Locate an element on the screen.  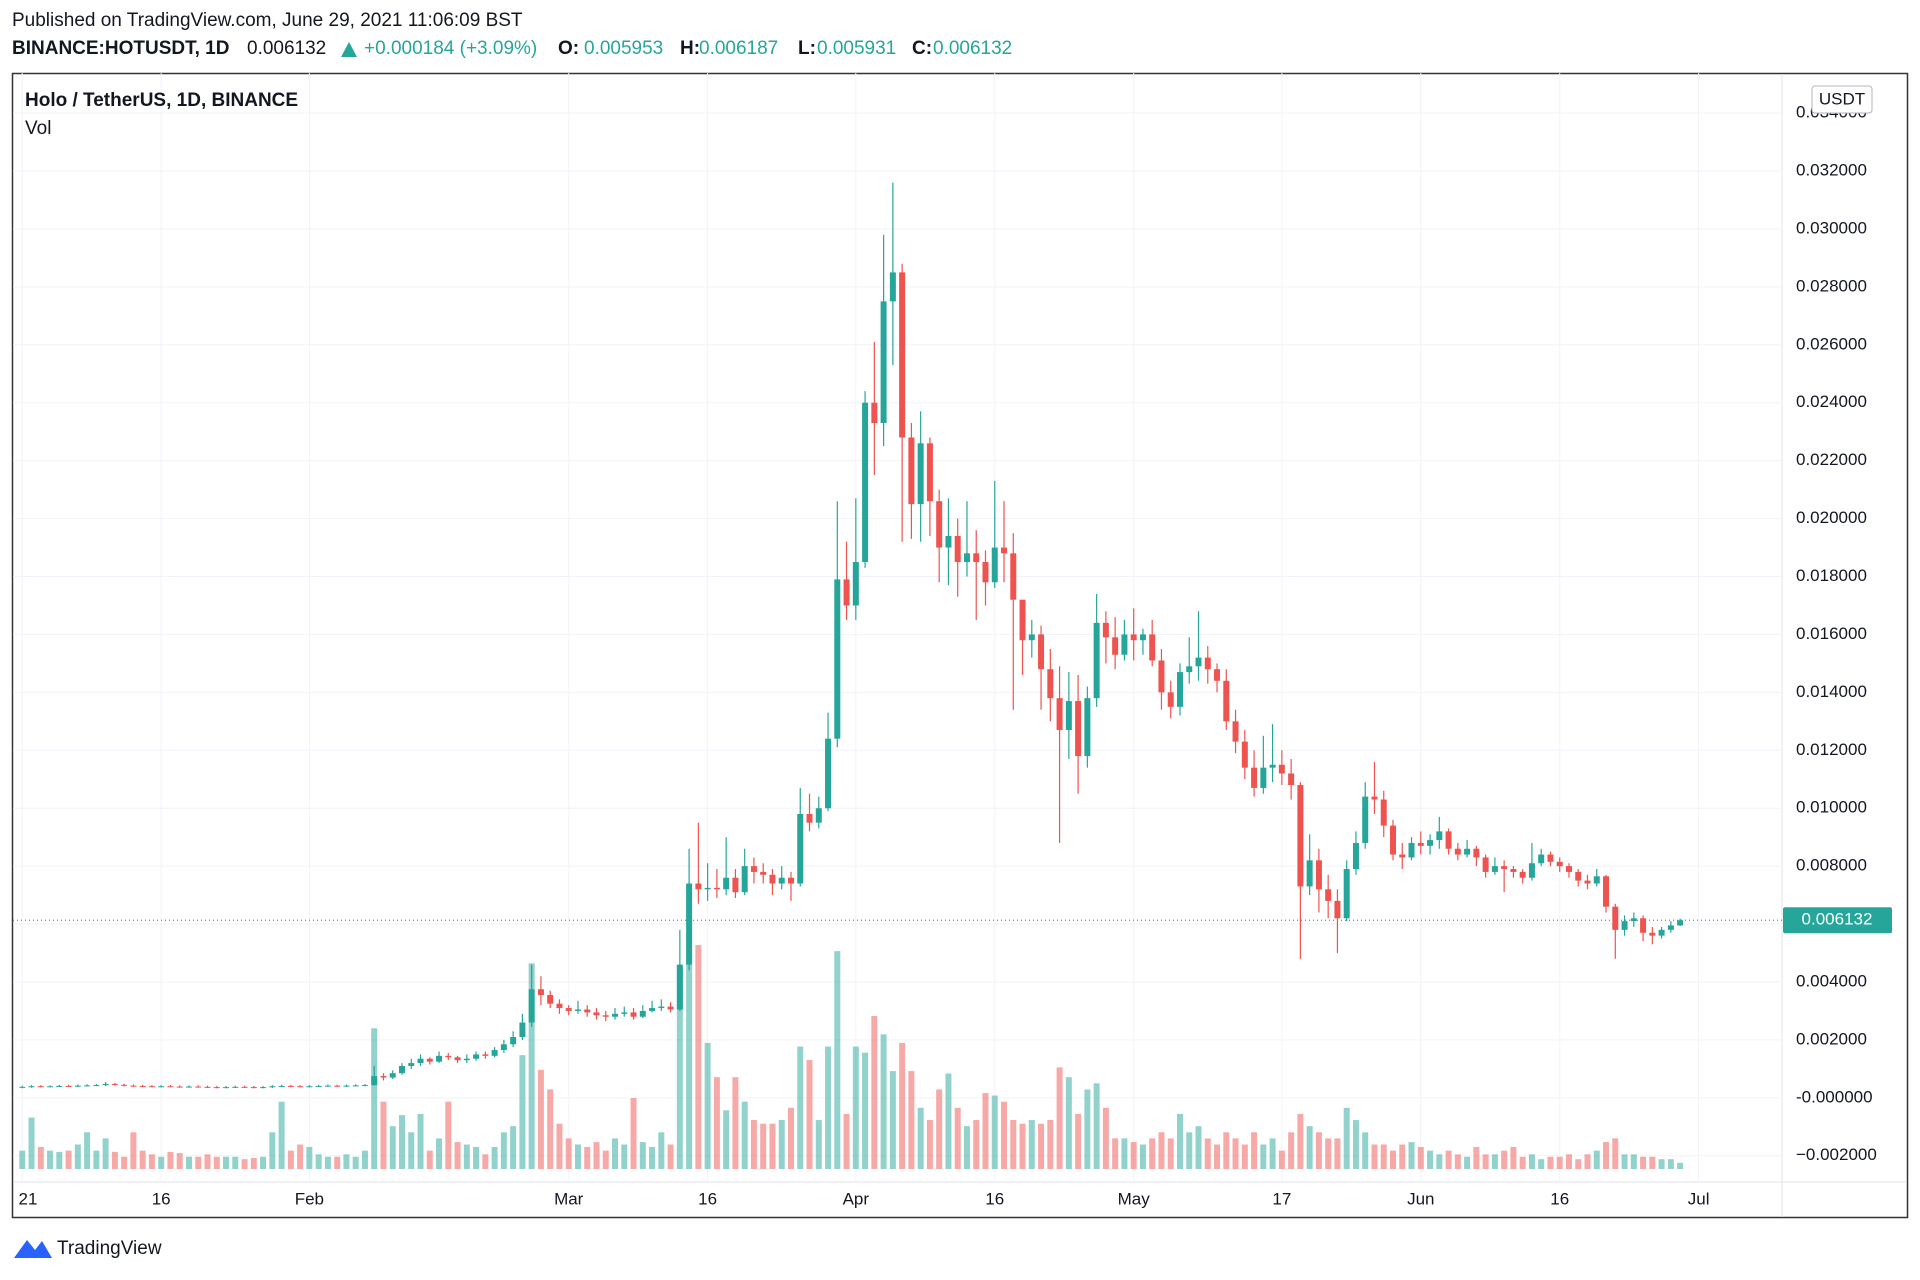
last-price: 0.006132 is located at coordinates (286, 48).